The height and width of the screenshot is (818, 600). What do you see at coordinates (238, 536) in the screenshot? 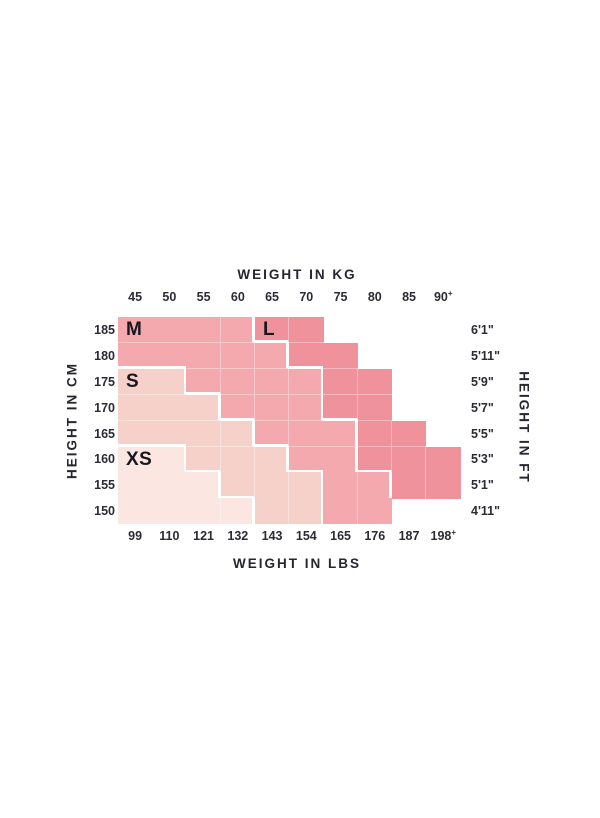
I see `lbs-tick: 132` at bounding box center [238, 536].